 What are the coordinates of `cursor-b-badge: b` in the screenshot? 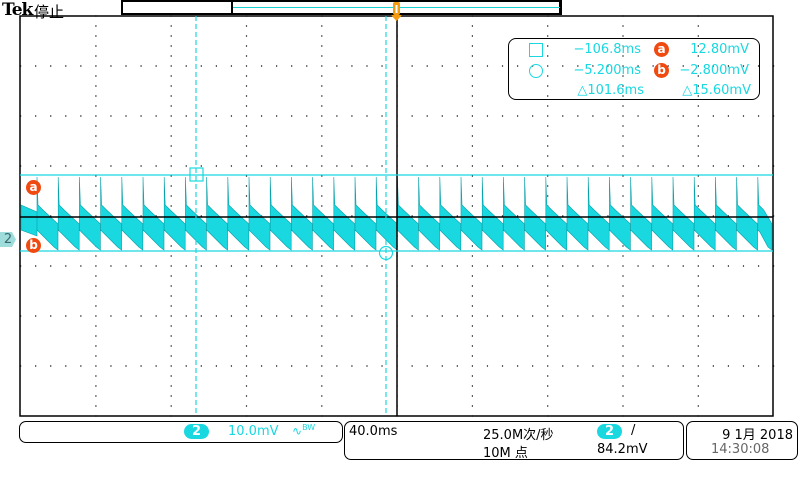 It's located at (661, 70).